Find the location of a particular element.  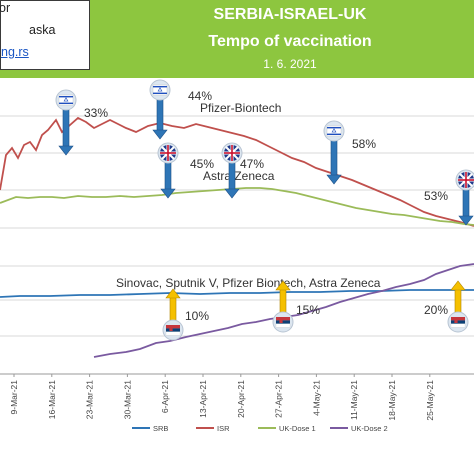

x-tick-label: 25-May-21 is located at coordinates (430, 400).